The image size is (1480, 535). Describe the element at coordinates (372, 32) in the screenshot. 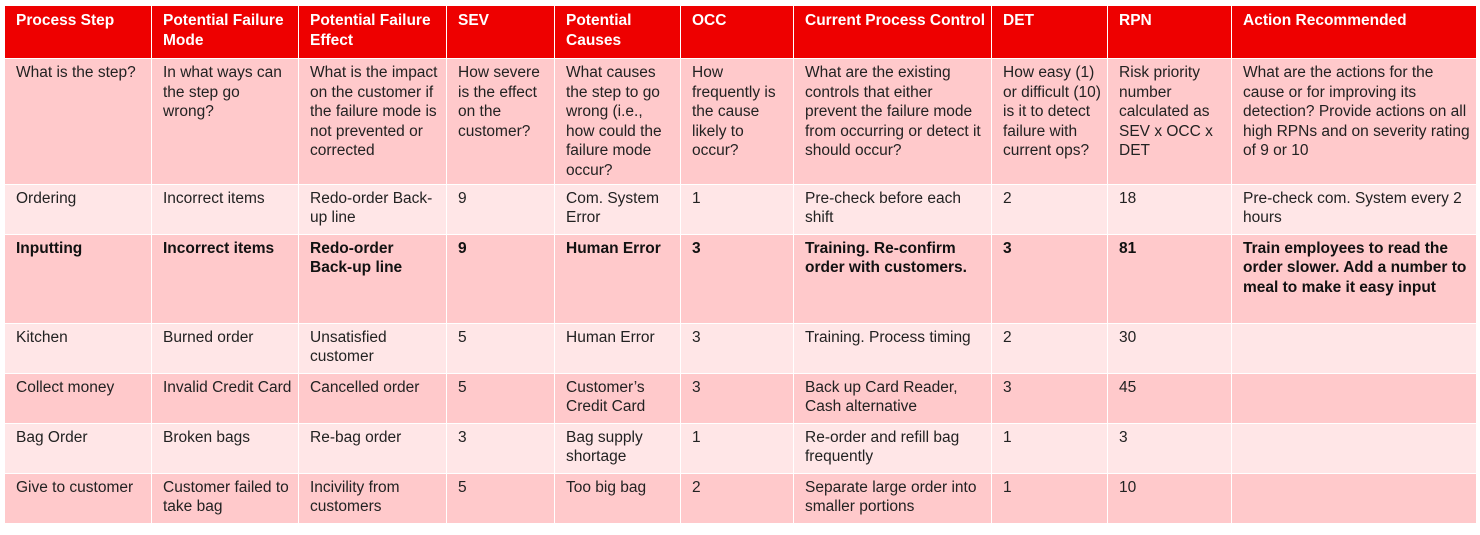

I see `column-header-failure-effect: Potential Failure Effect` at that location.